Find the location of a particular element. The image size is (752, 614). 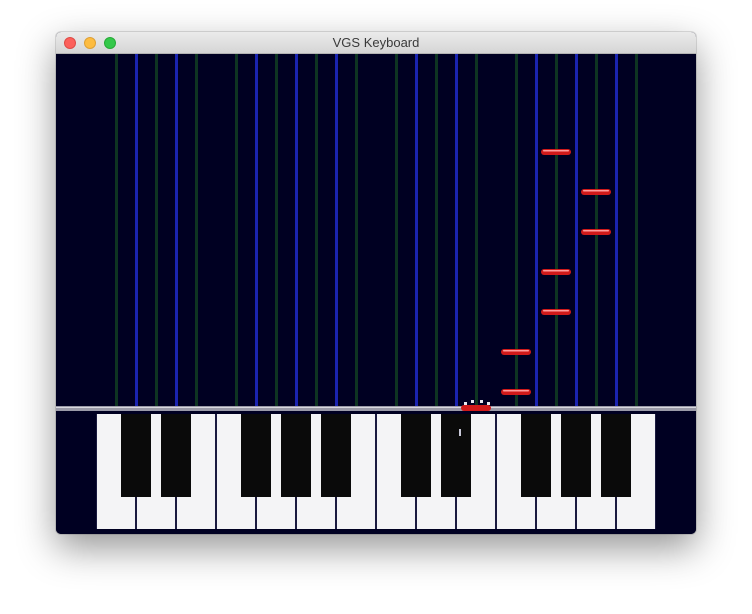

judge-line-shine is located at coordinates (376, 407).